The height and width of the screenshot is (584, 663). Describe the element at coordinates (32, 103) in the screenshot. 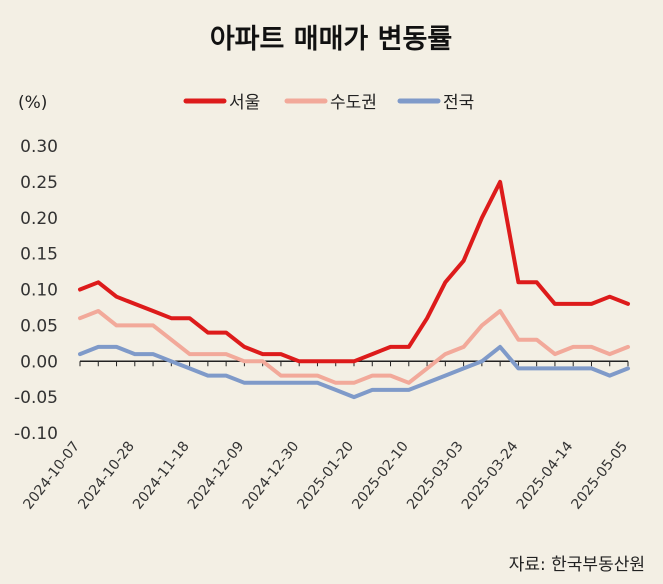

I see `y-unit-label: (%)` at that location.